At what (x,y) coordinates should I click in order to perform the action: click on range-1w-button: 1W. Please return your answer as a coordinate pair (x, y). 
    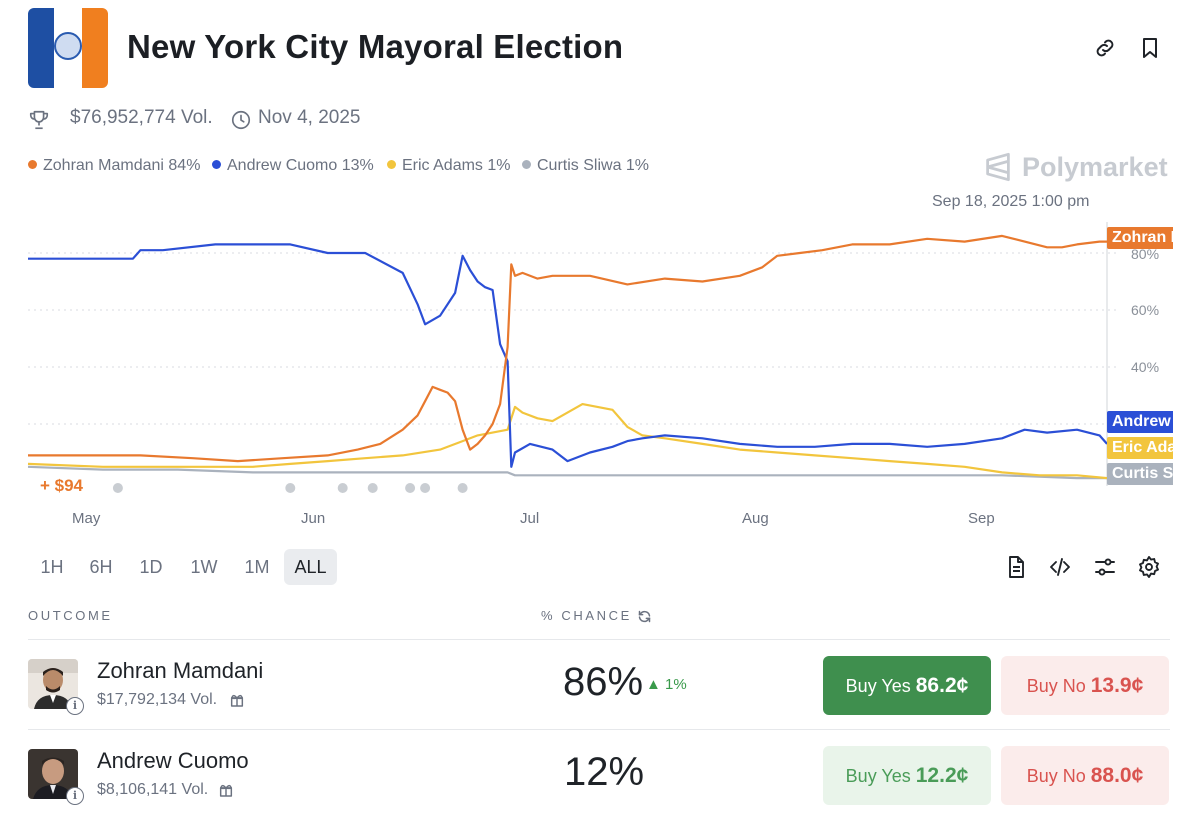
    Looking at the image, I should click on (204, 567).